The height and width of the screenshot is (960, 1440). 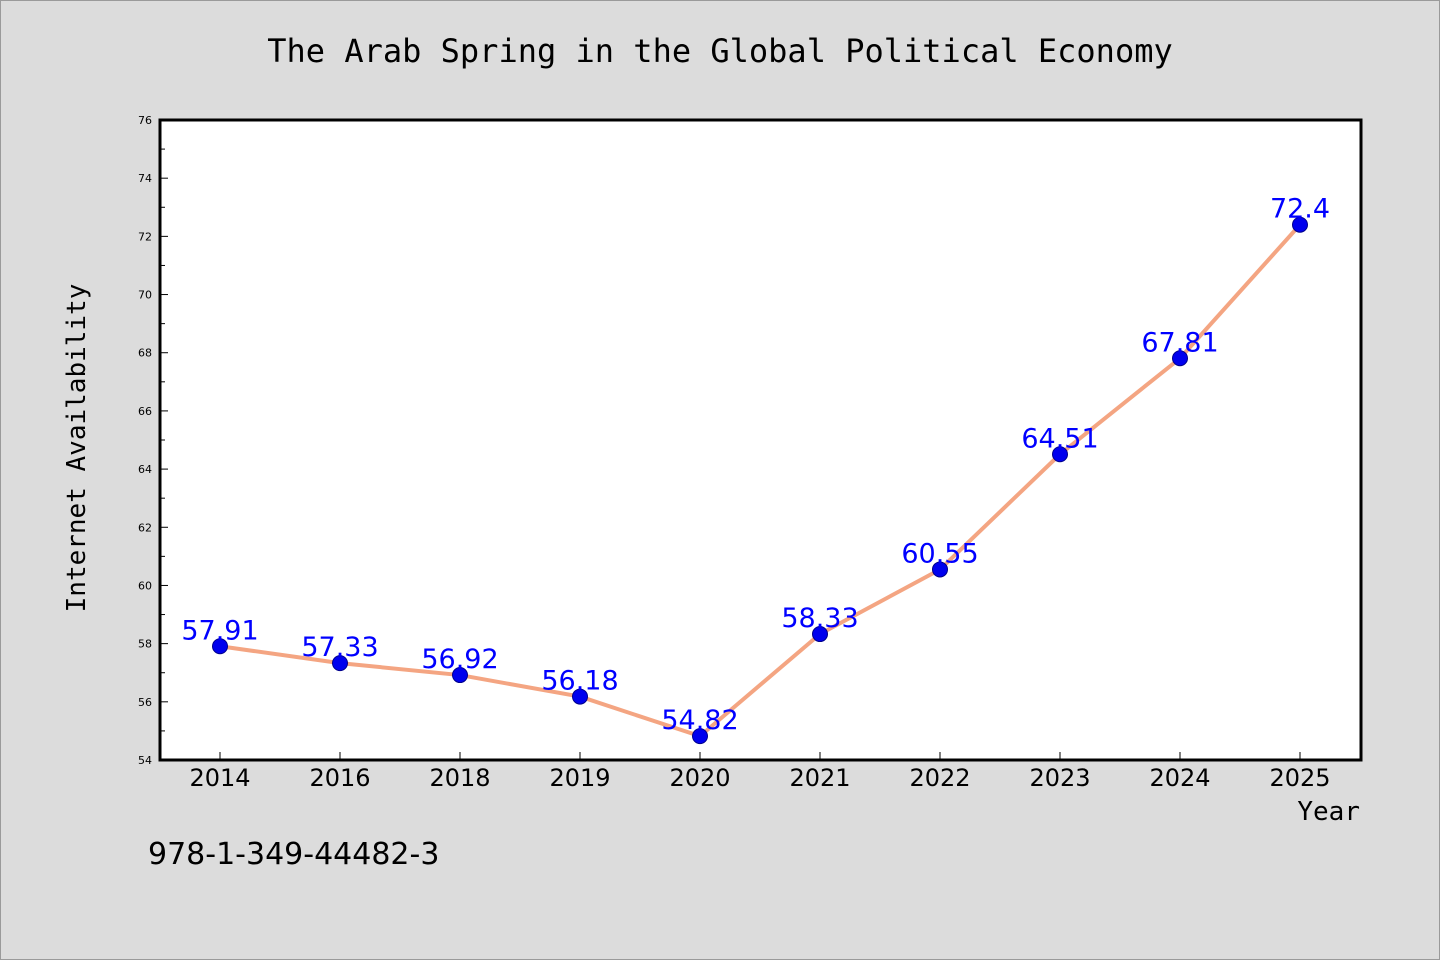 I want to click on x-tick-label: 2014, so click(x=219, y=778).